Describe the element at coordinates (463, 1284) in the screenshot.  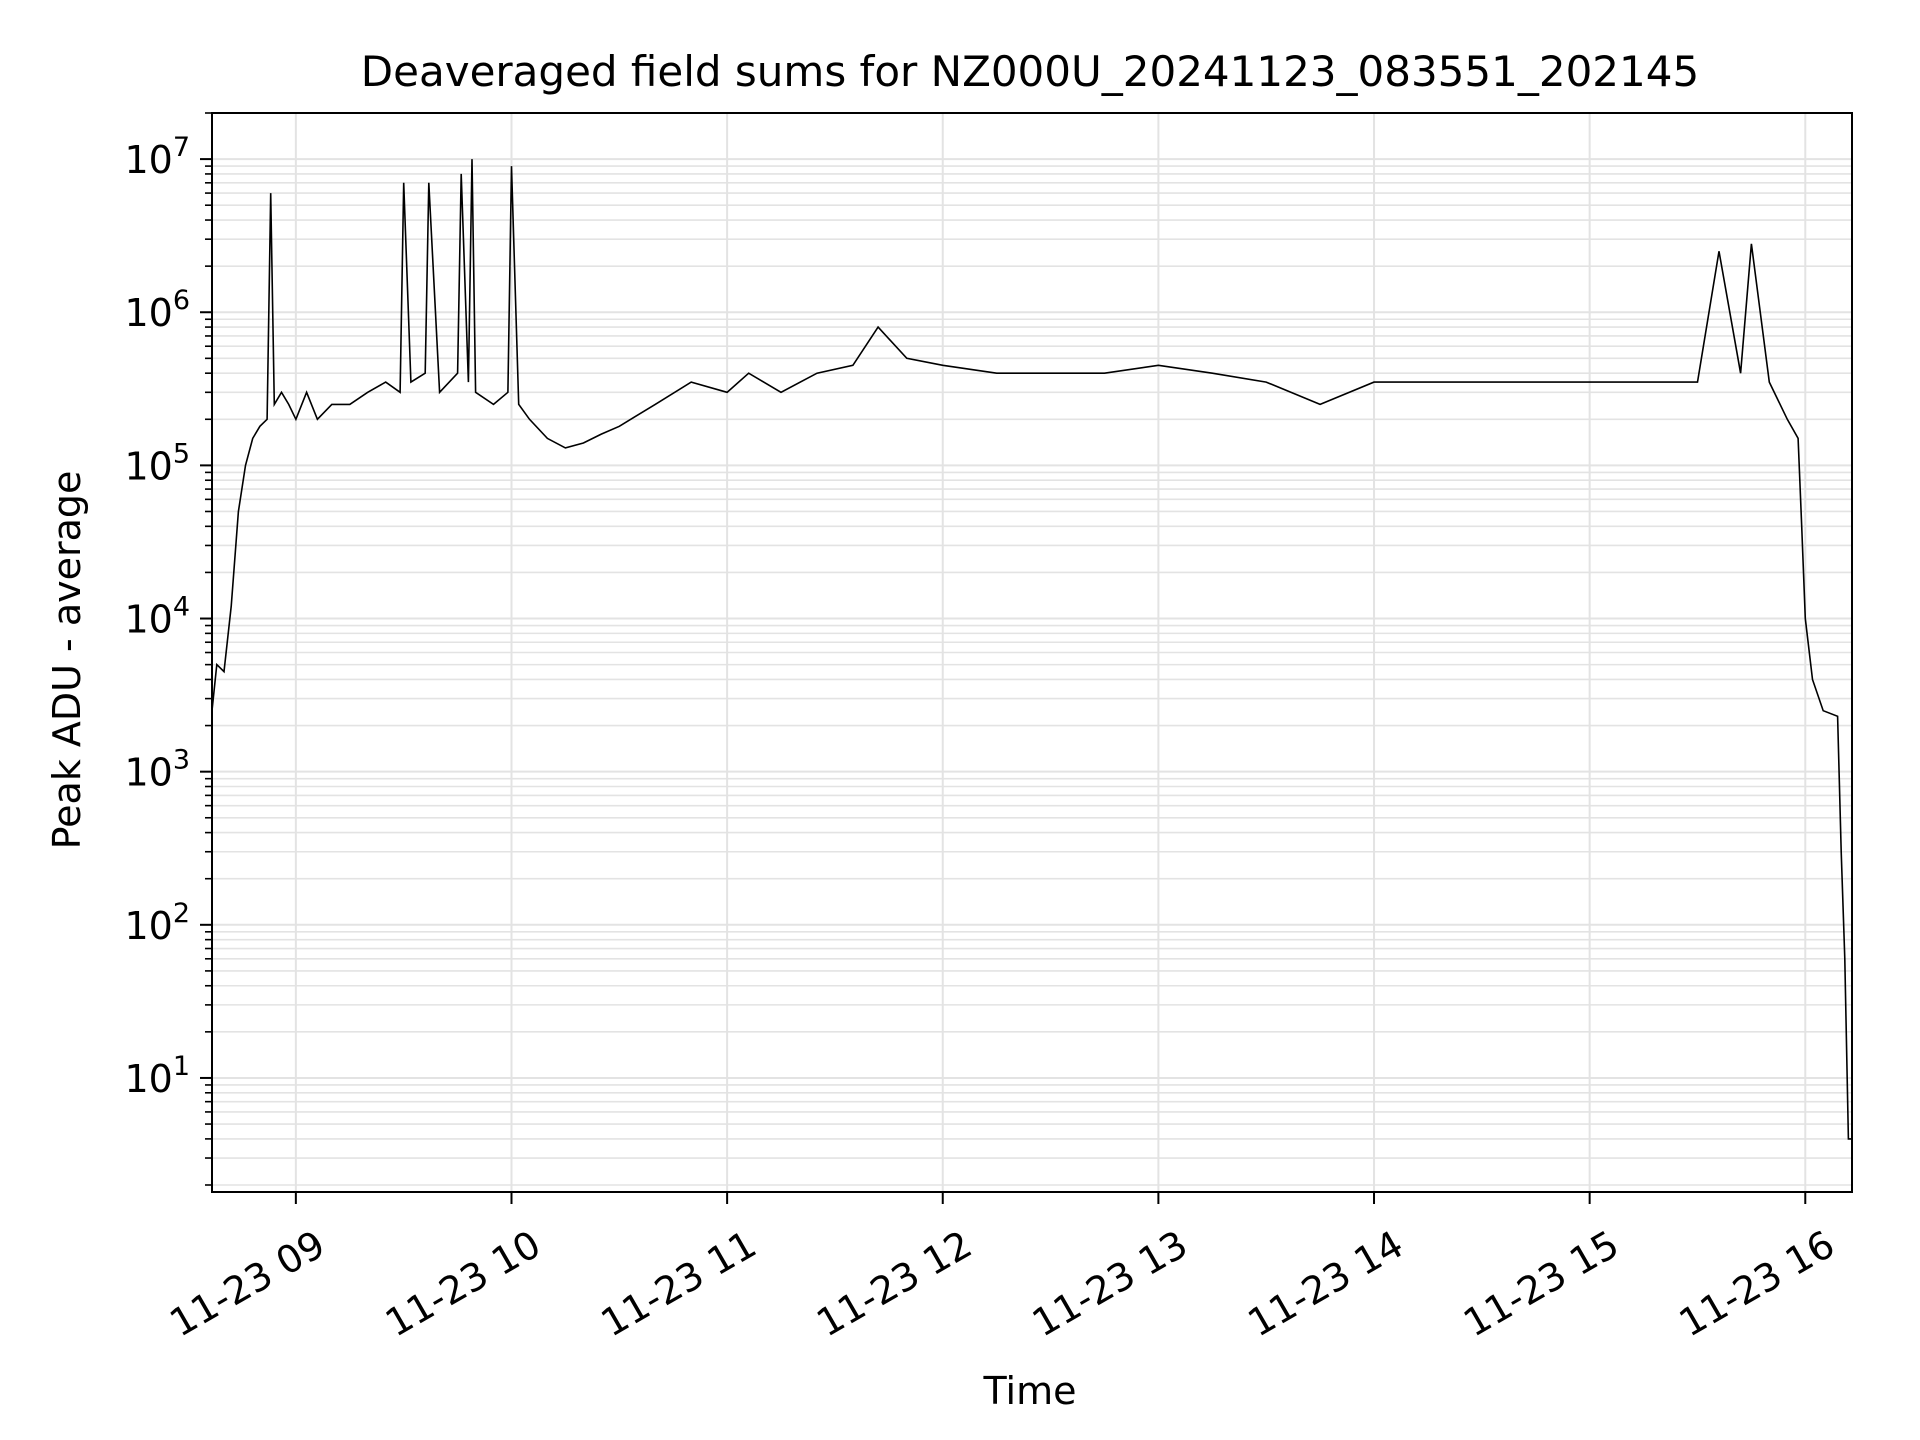
I see `x-tick-label: 11-23 10` at that location.